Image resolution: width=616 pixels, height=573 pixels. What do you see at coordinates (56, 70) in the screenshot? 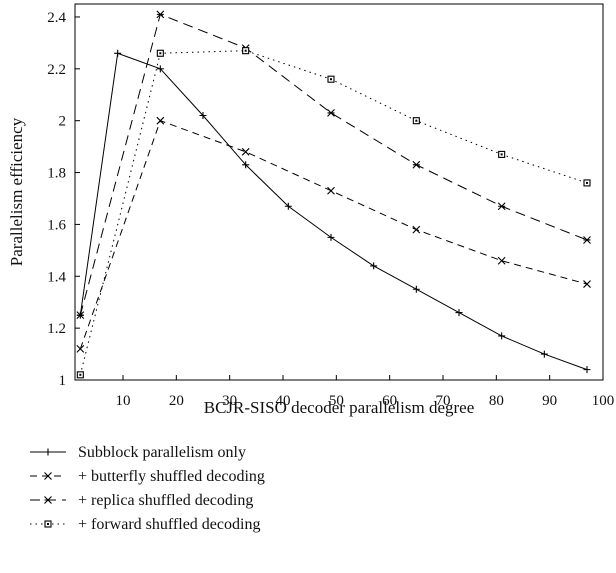
I see `y-tick-label: 2.2` at bounding box center [56, 70].